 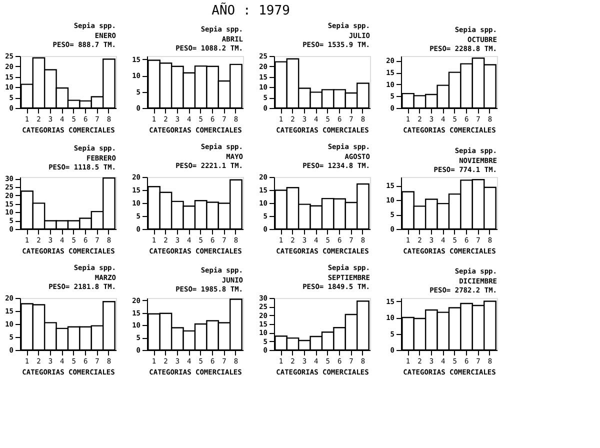 What do you see at coordinates (251, 10) in the screenshot?
I see `text: AÑO : 1979` at bounding box center [251, 10].